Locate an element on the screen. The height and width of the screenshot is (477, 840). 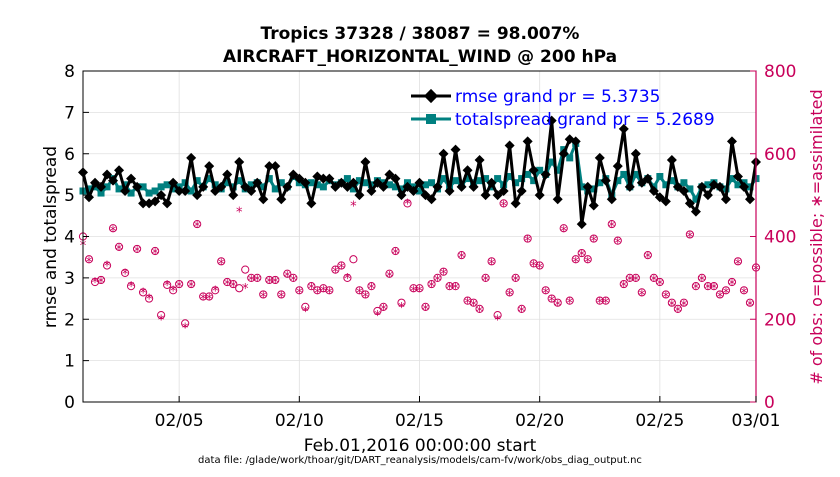
y2-tick-label: 800 is located at coordinates (780, 72).